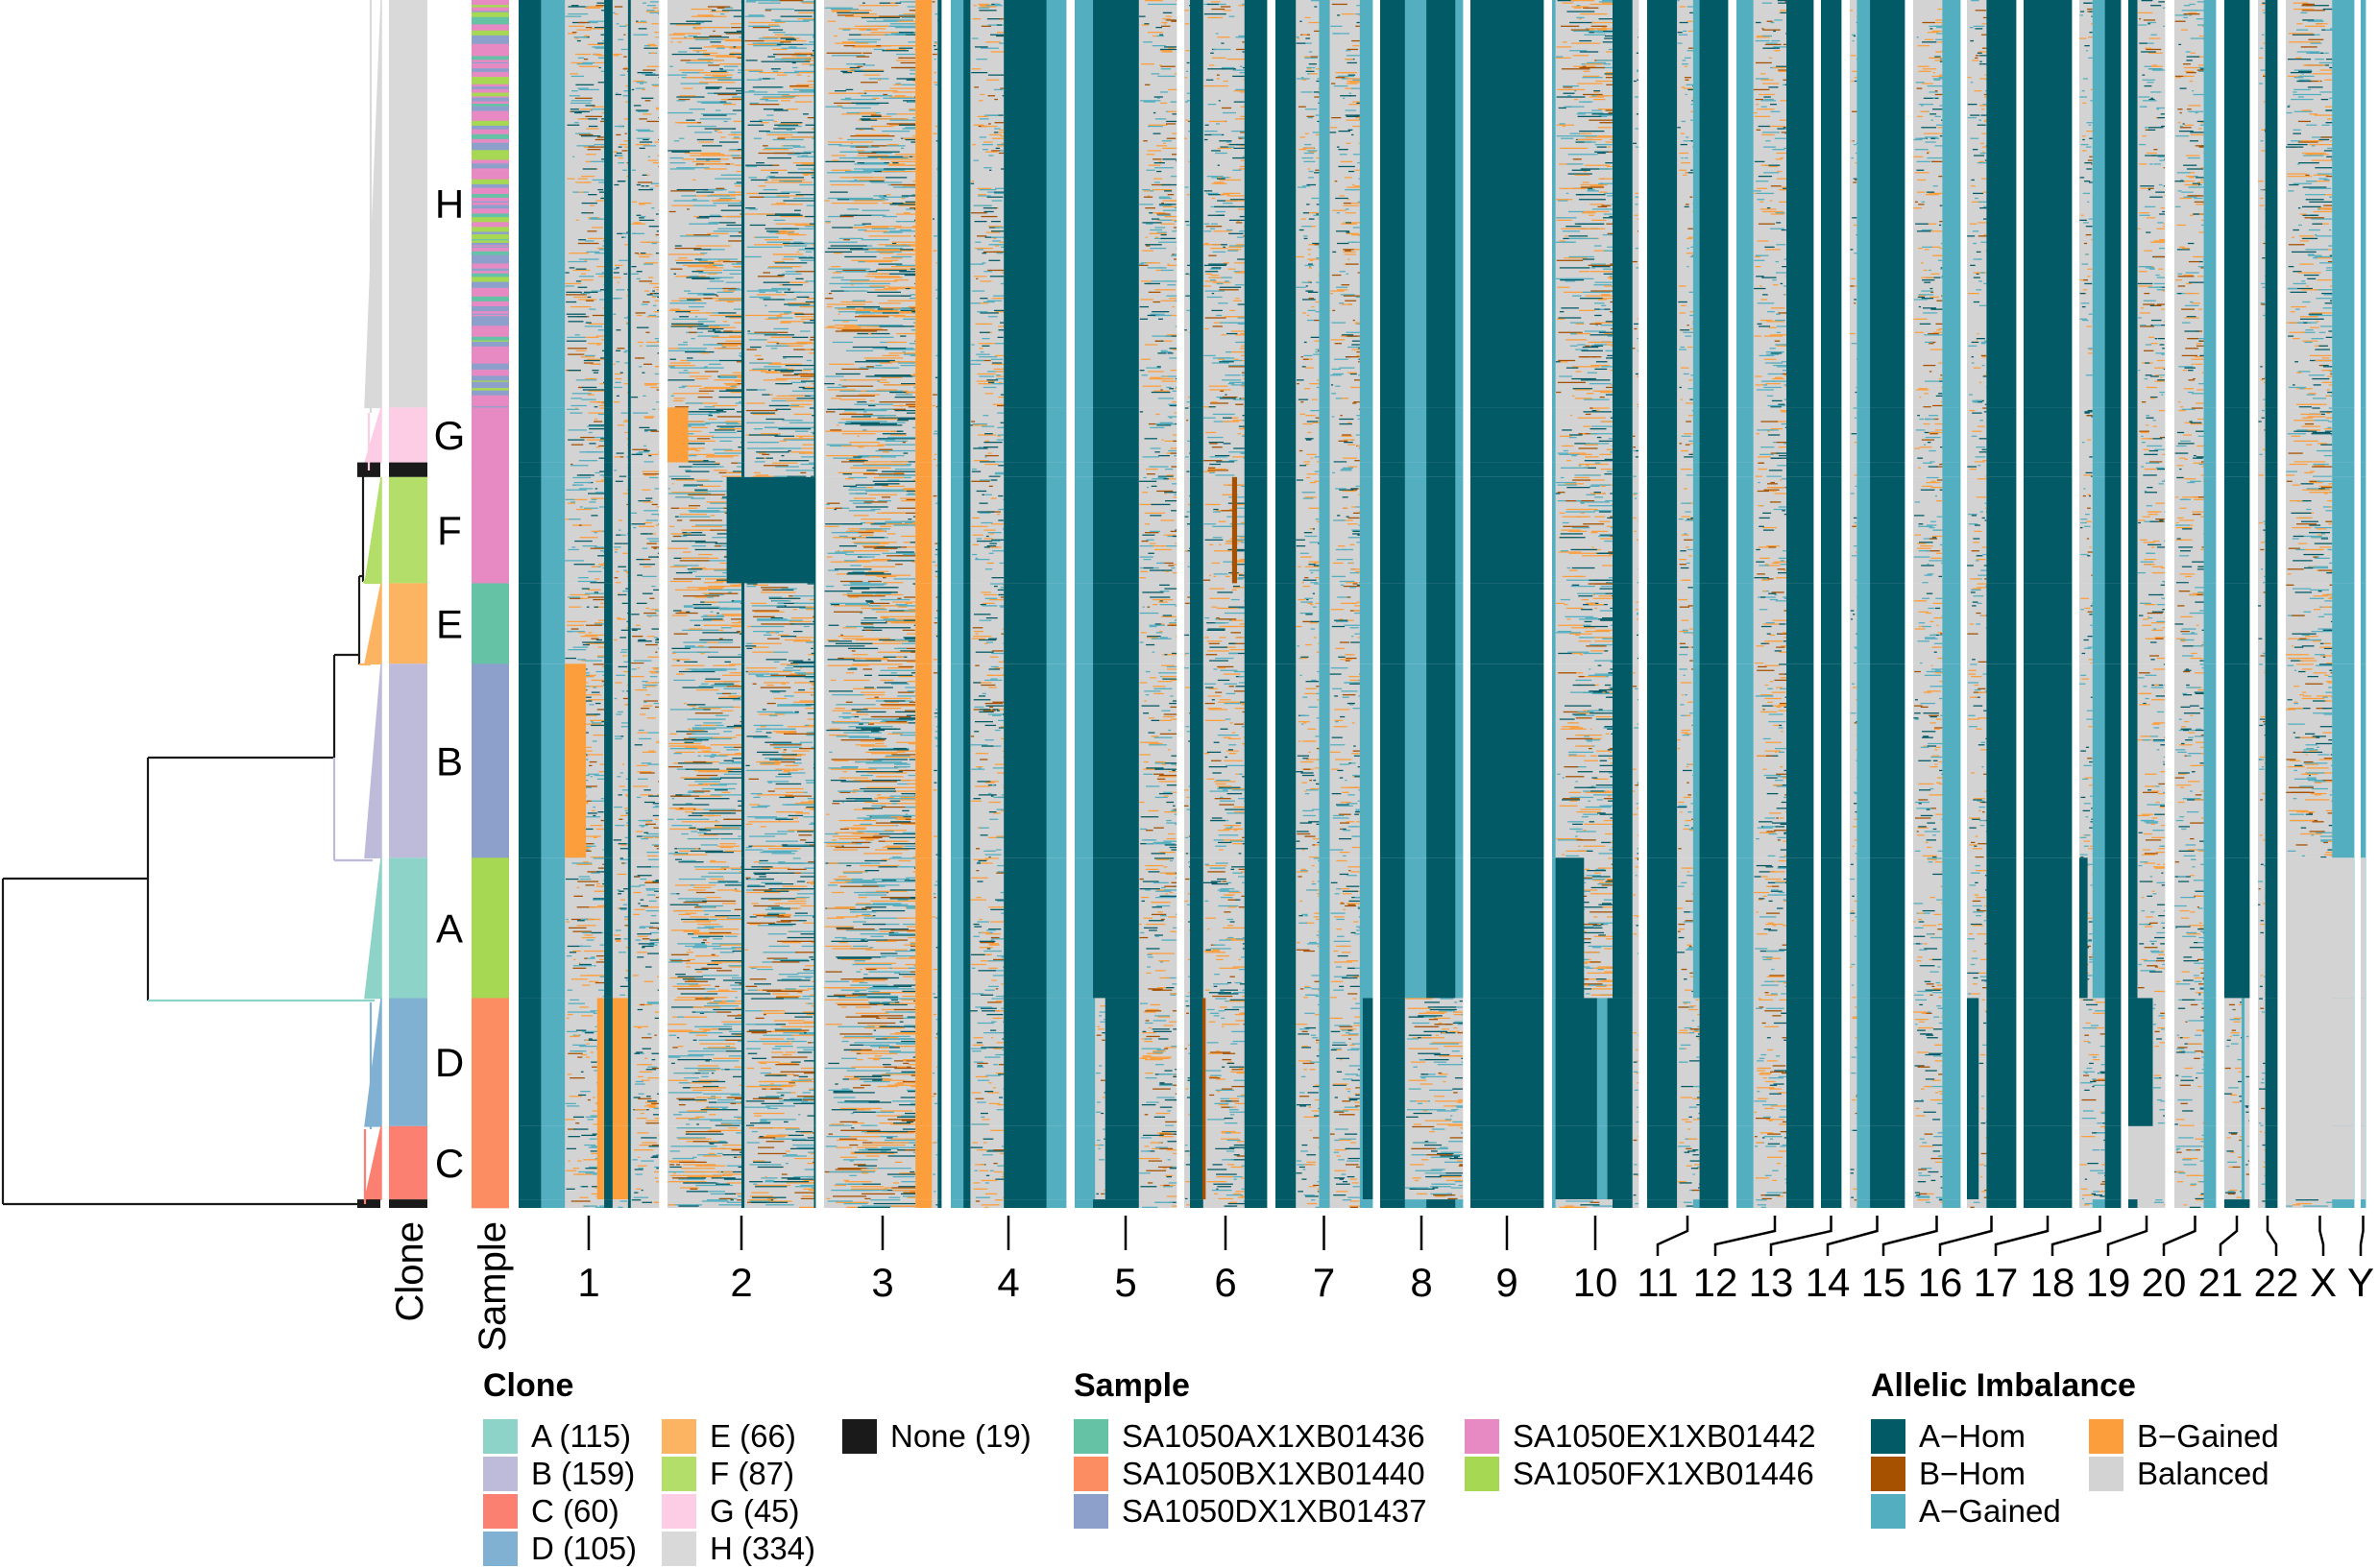 This screenshot has height=1568, width=2378. Describe the element at coordinates (609, 623) in the screenshot. I see `segment-H` at that location.